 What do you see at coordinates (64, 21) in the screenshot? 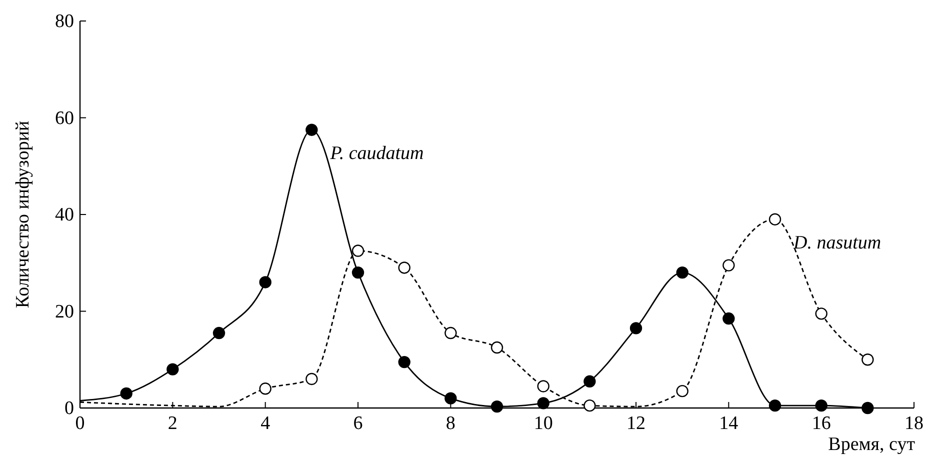
I see `y-tick-label: 80` at bounding box center [64, 21].